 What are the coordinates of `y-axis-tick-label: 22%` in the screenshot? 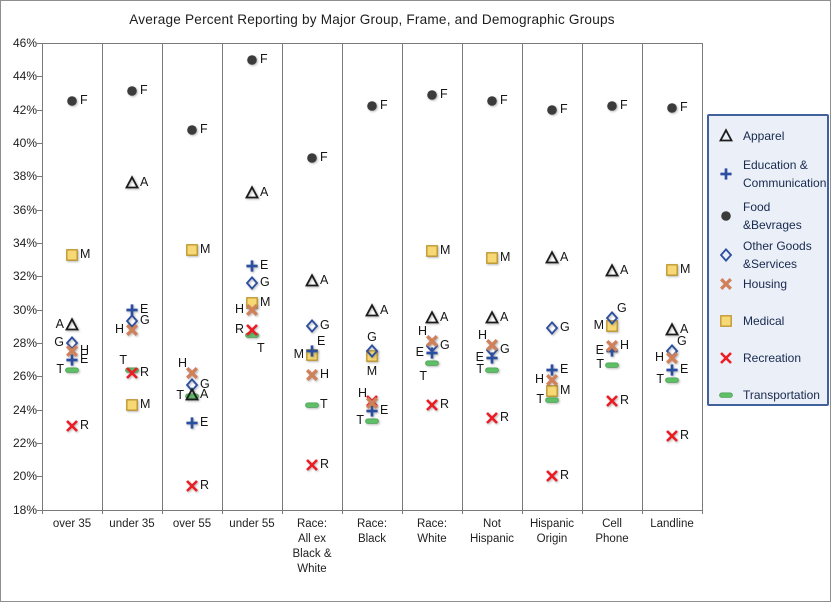 It's located at (24, 443).